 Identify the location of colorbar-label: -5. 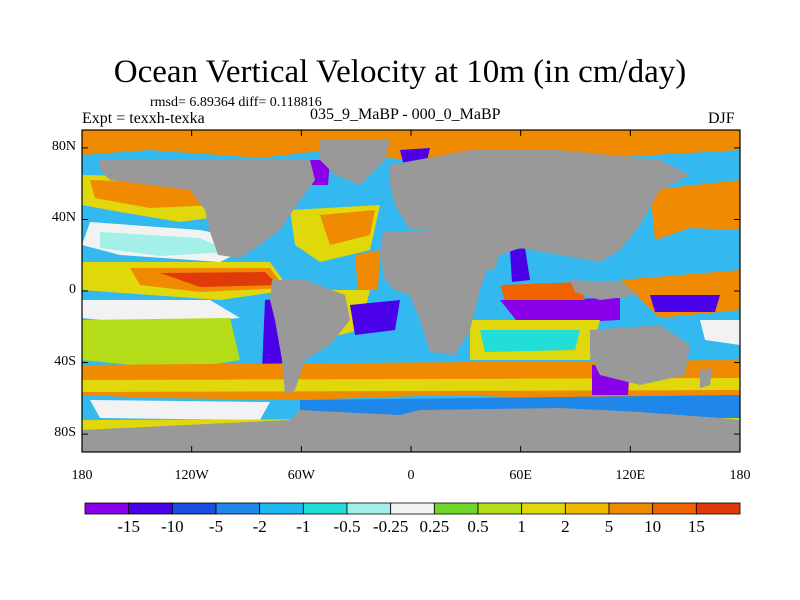
(216, 526).